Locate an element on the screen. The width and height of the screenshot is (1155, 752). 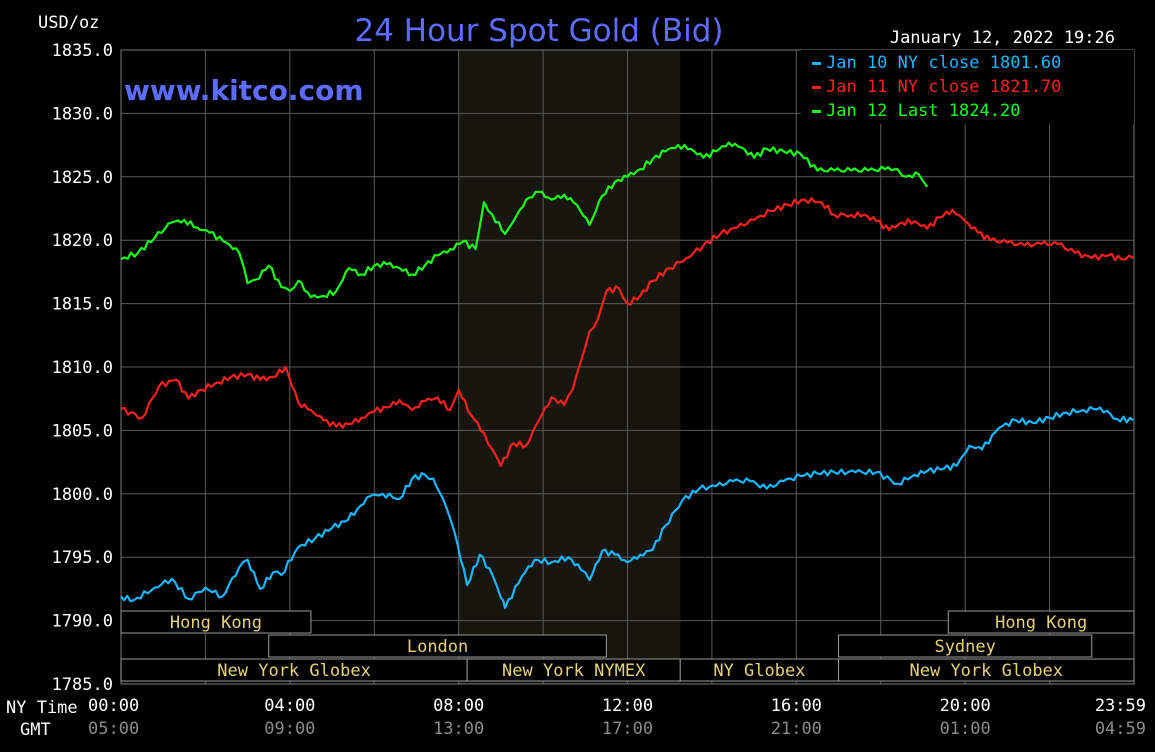
y-tick-label: 1800.0 is located at coordinates (82, 495).